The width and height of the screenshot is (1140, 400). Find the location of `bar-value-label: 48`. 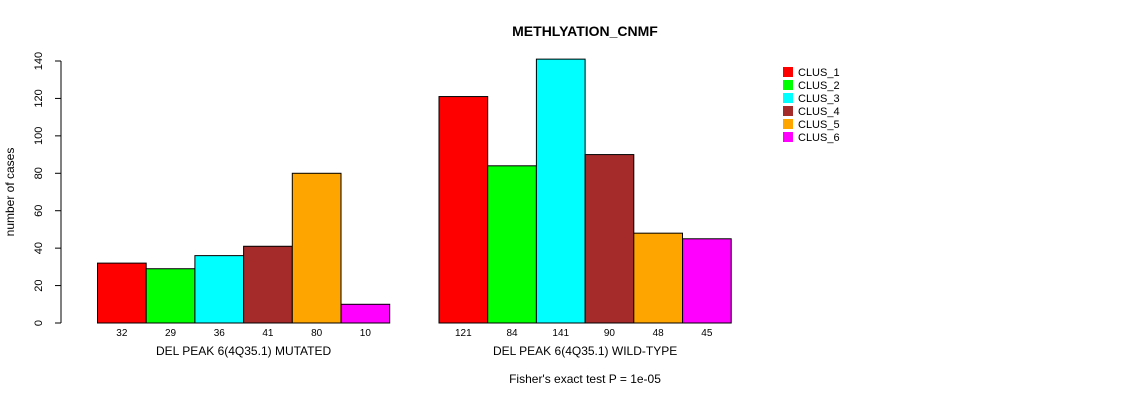

bar-value-label: 48 is located at coordinates (659, 333).